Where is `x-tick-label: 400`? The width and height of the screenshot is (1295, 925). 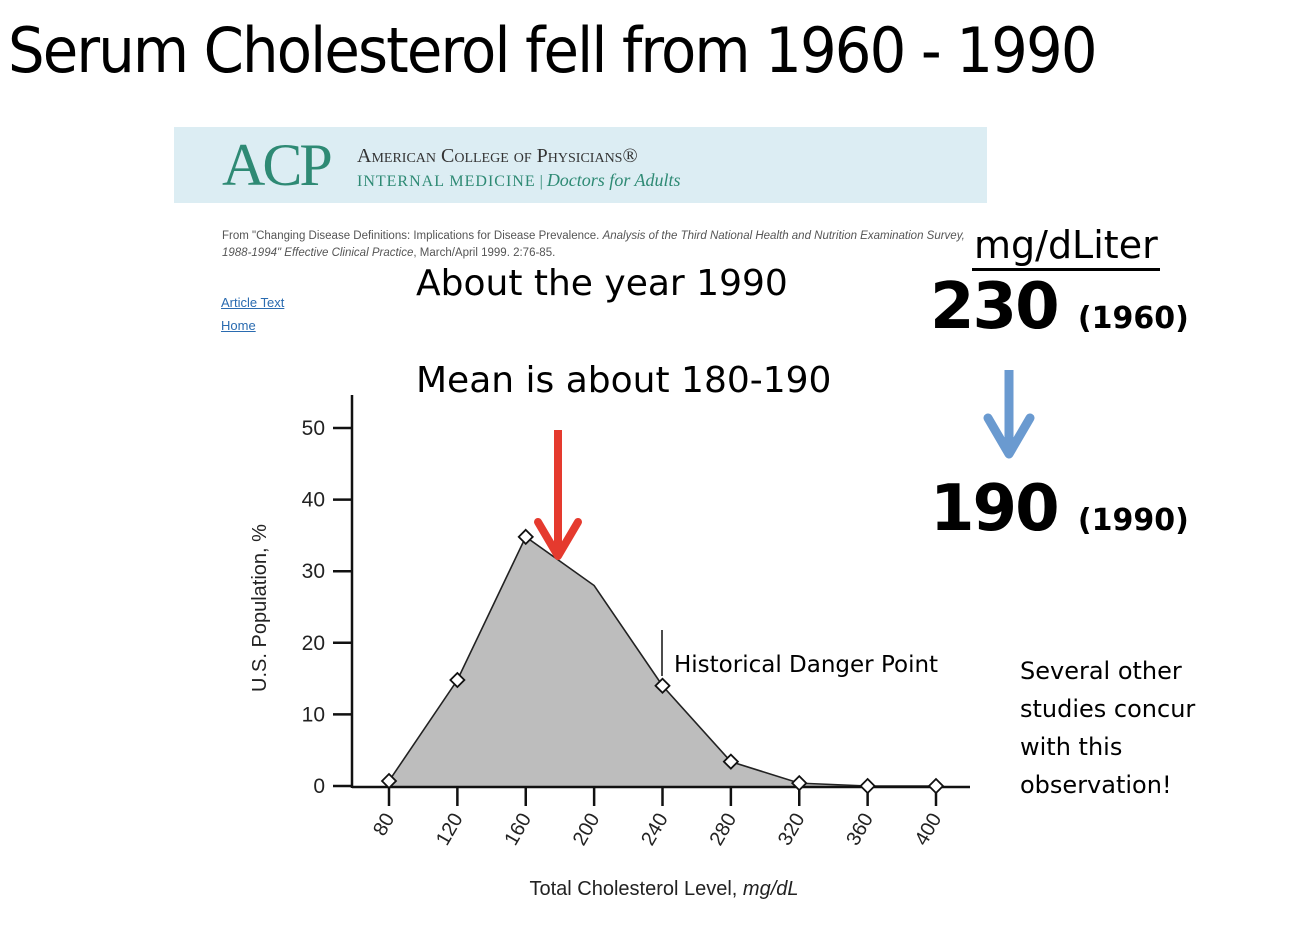
x-tick-label: 400 is located at coordinates (929, 830).